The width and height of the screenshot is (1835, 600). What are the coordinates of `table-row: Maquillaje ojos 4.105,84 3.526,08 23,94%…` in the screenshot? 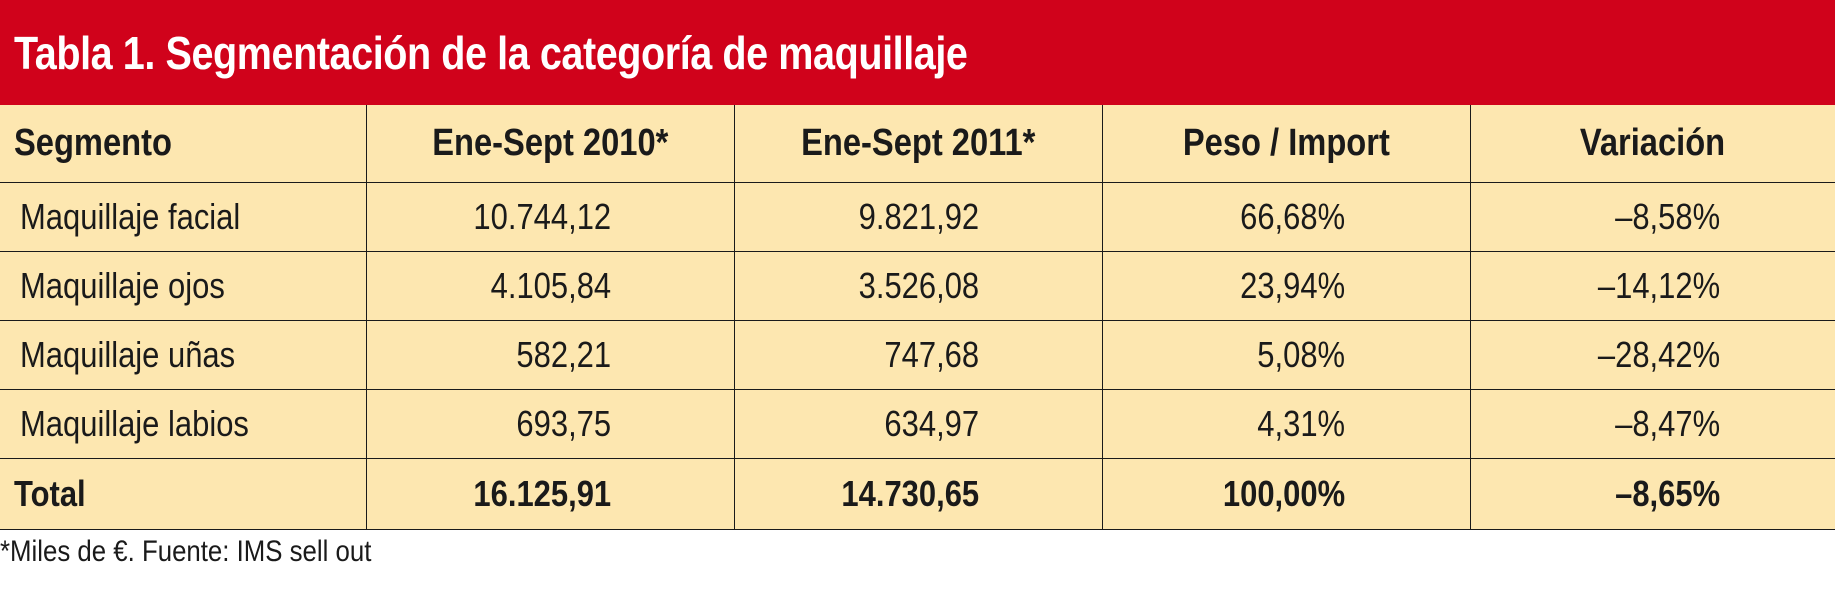 It's located at (917, 286).